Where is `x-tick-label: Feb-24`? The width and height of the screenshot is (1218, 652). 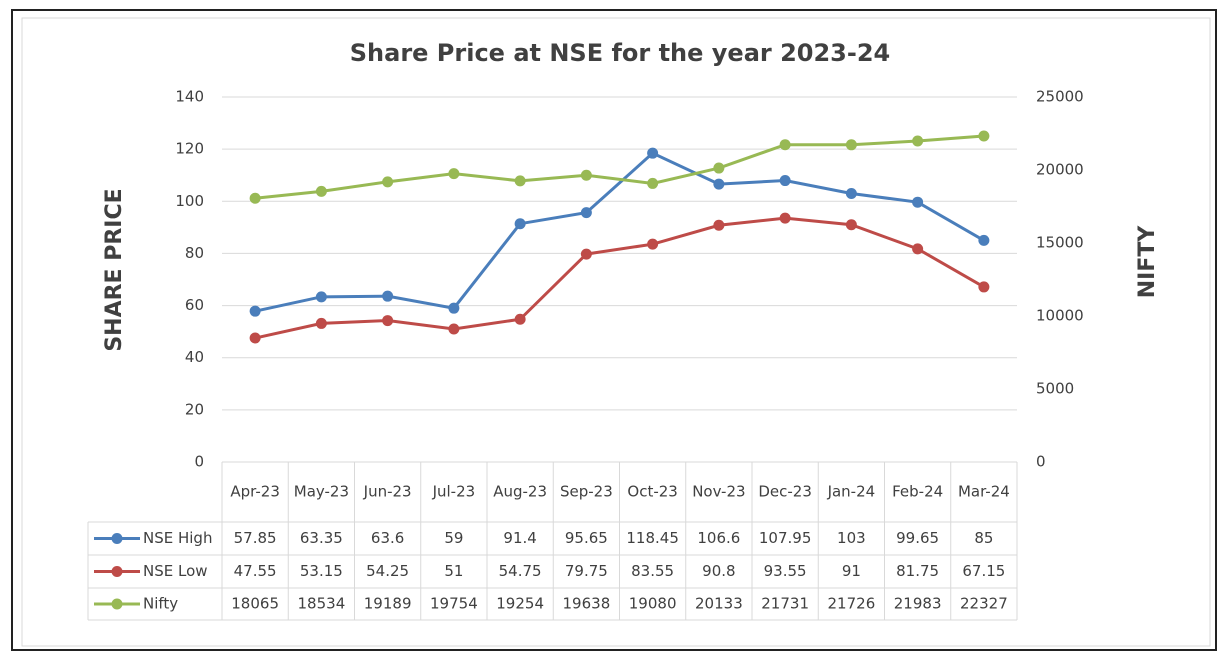 x-tick-label: Feb-24 is located at coordinates (917, 492).